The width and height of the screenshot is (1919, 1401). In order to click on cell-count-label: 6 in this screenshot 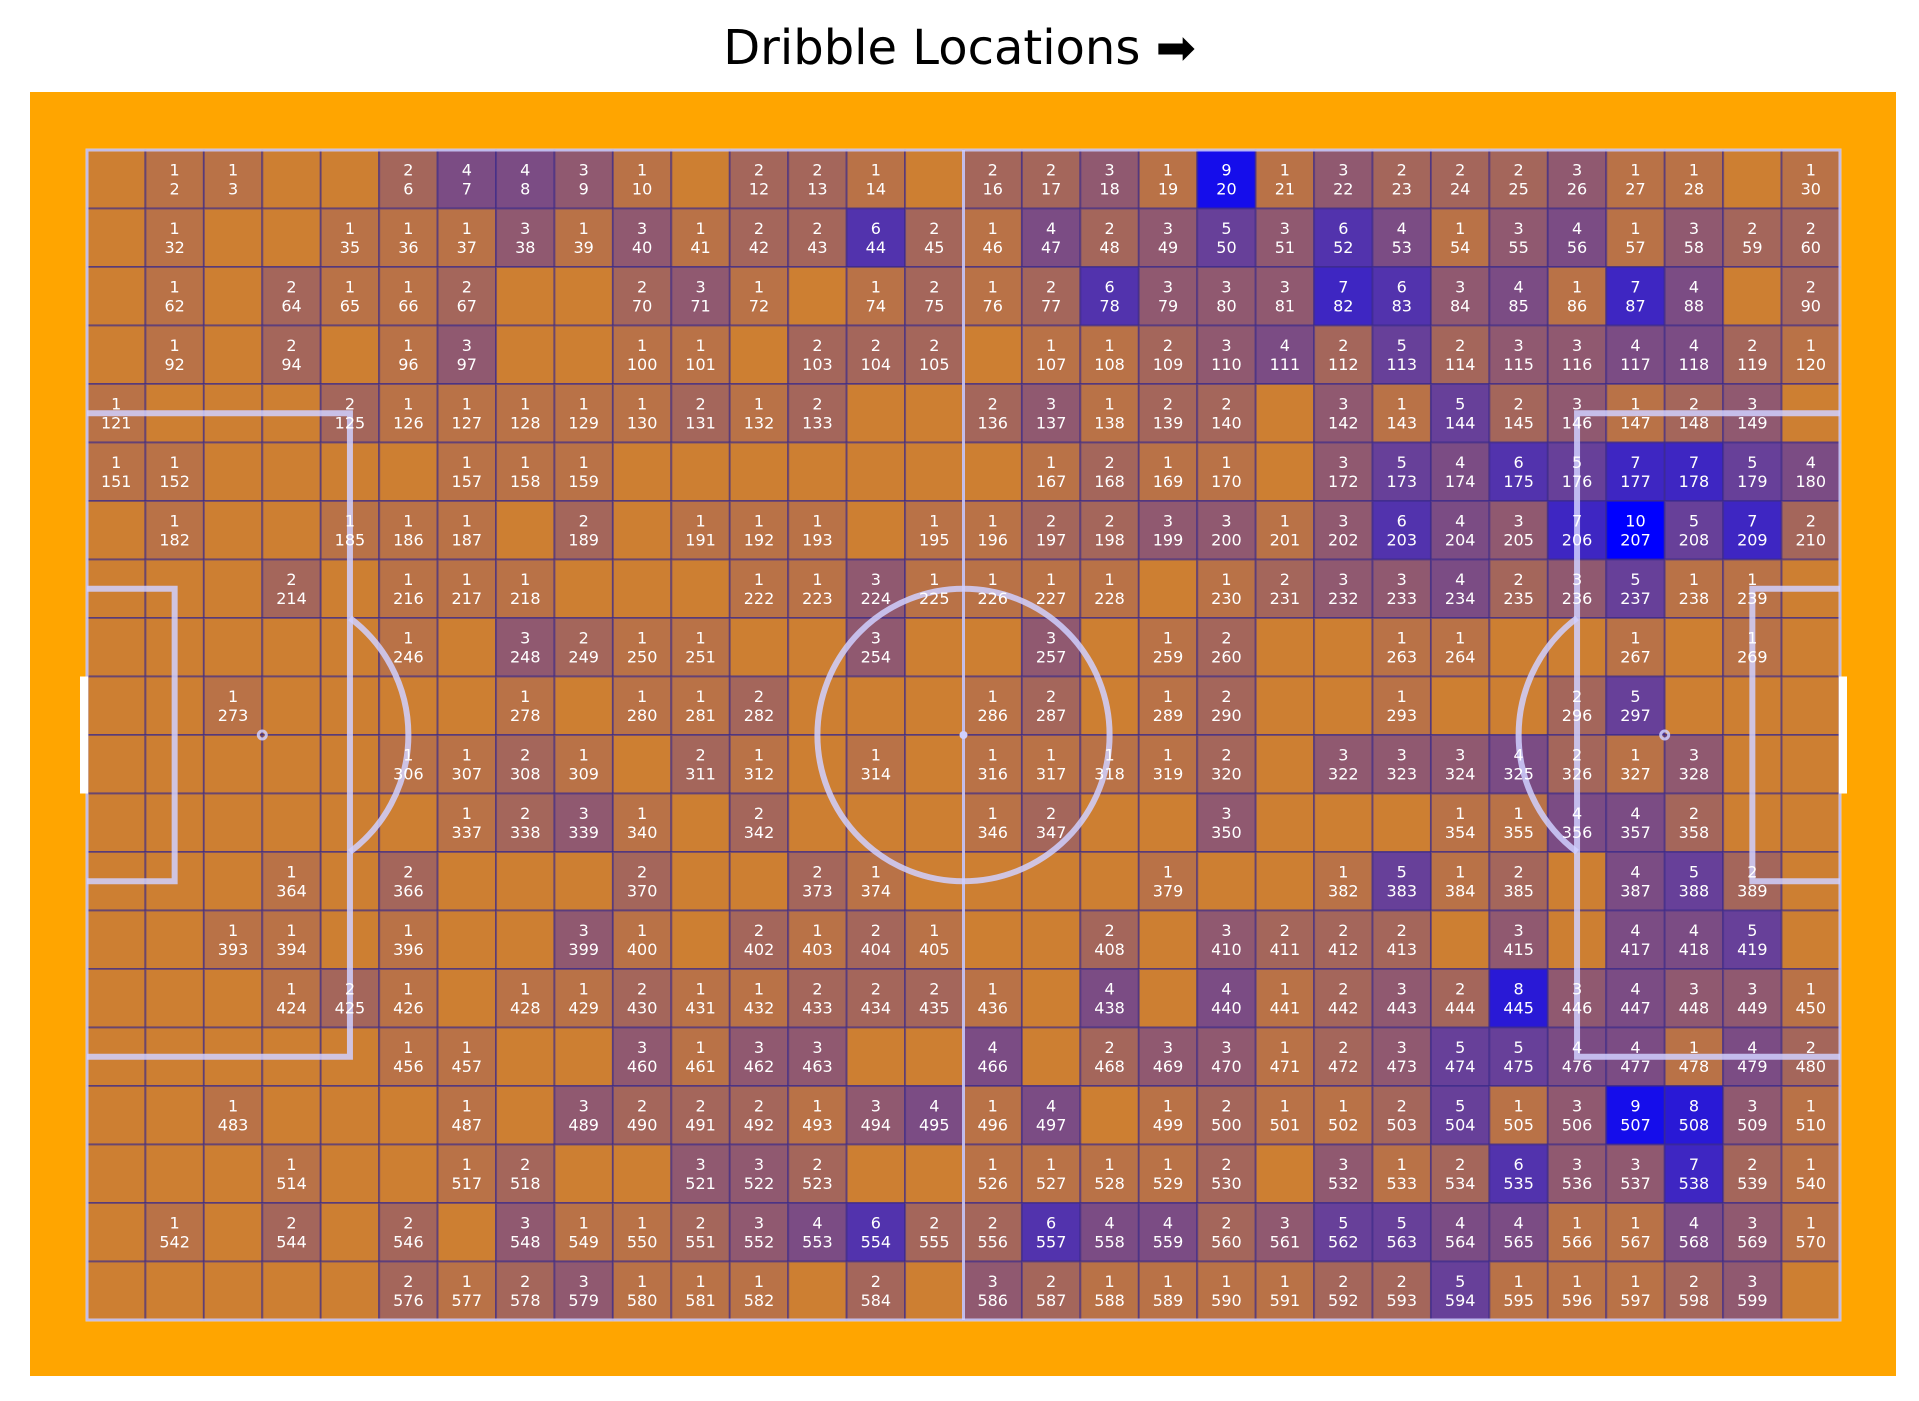, I will do `click(1519, 1164)`.